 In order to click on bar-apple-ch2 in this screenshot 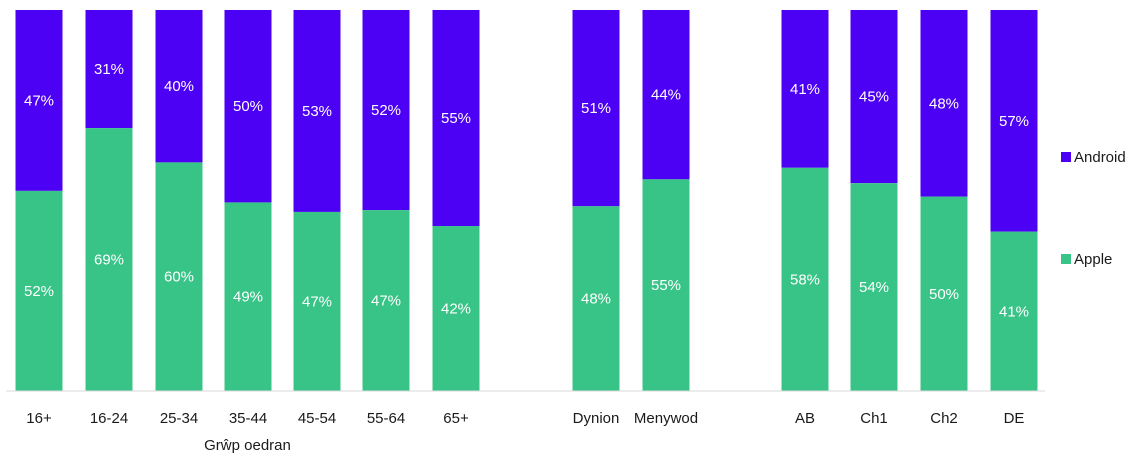, I will do `click(944, 293)`.